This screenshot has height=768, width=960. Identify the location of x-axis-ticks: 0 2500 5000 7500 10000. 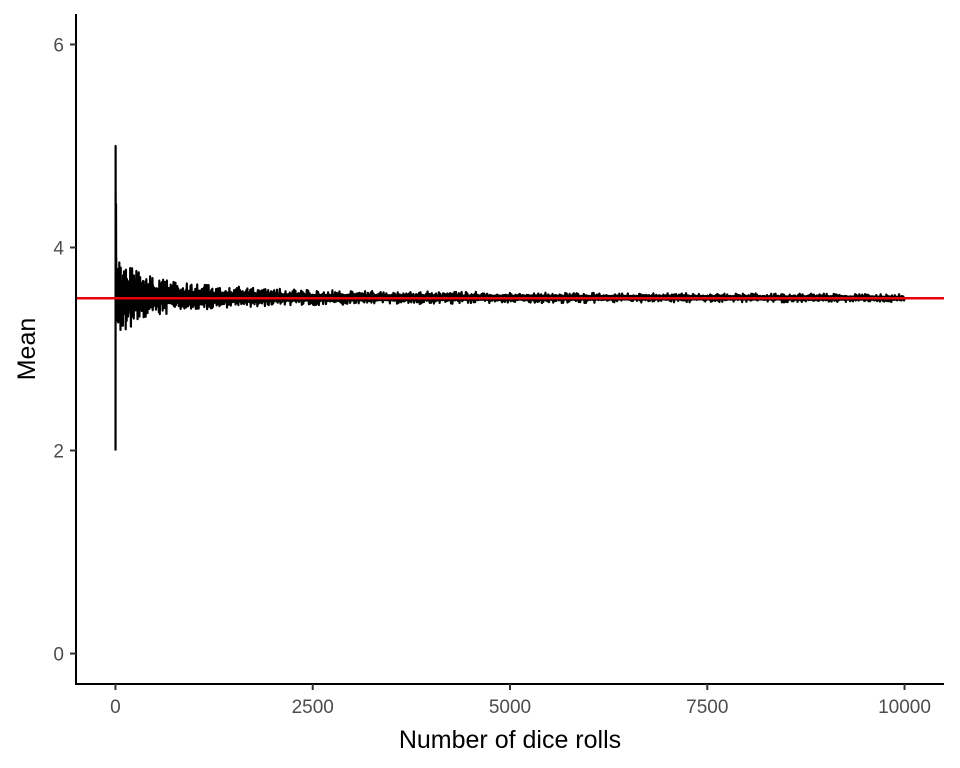
(520, 701).